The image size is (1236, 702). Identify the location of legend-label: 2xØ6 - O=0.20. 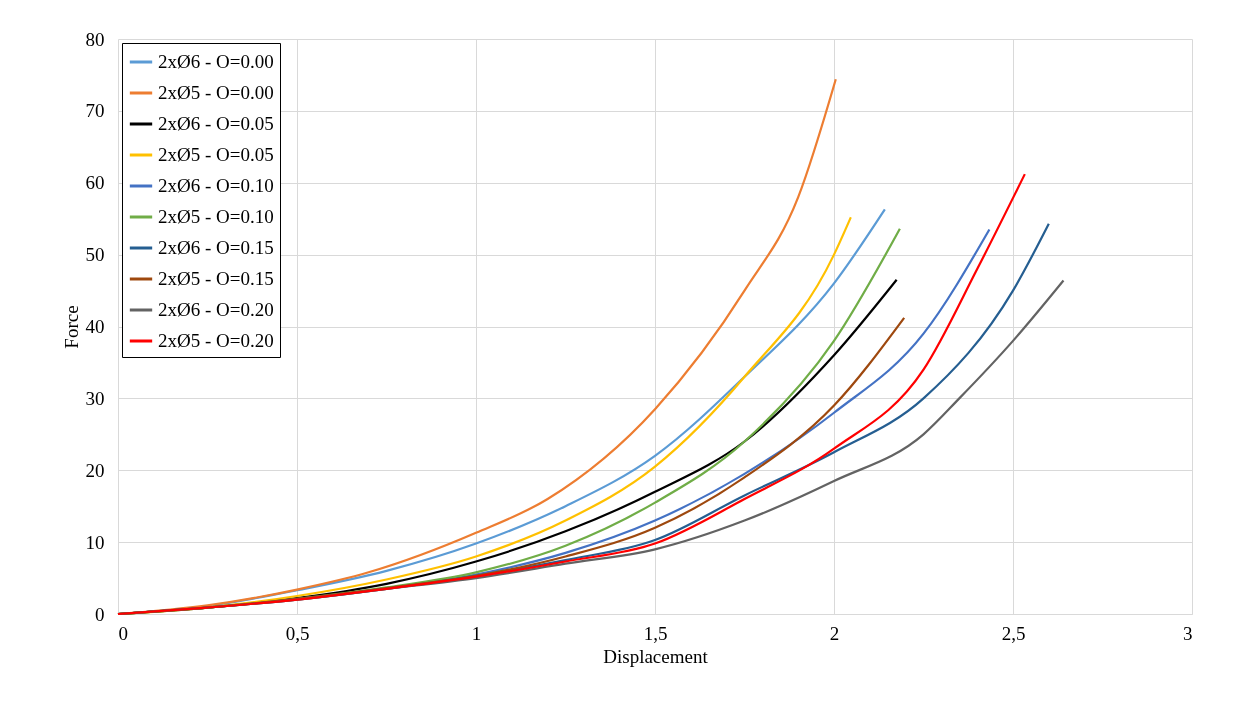
(216, 309).